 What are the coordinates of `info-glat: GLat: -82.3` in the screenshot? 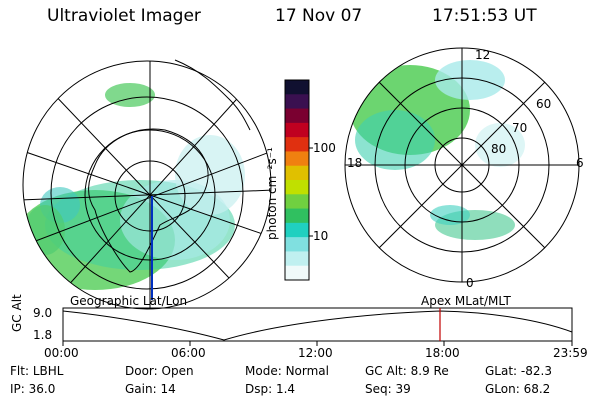 It's located at (518, 371).